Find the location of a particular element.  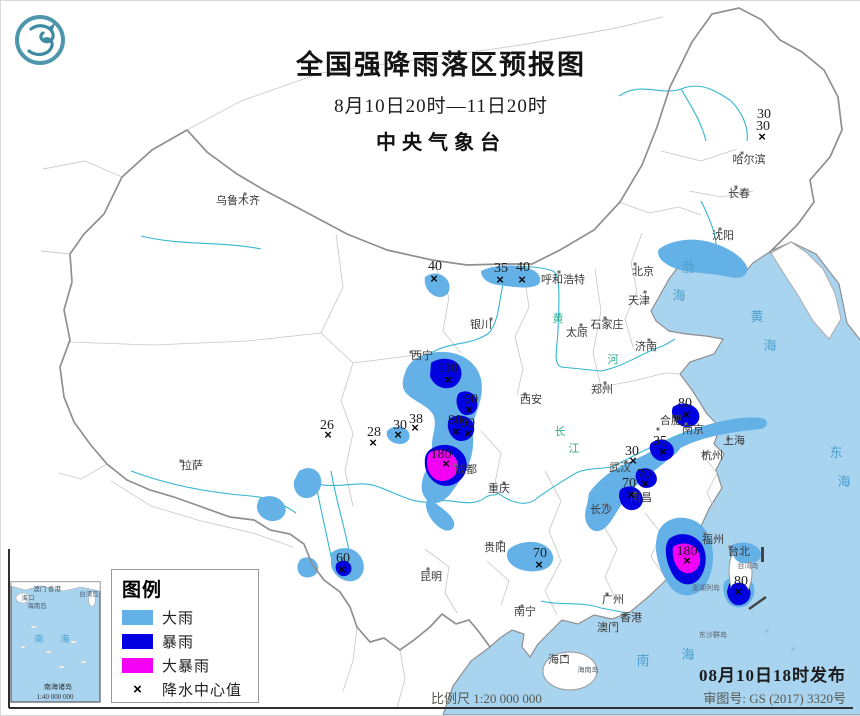

taiwan-rain-north is located at coordinates (742, 555).